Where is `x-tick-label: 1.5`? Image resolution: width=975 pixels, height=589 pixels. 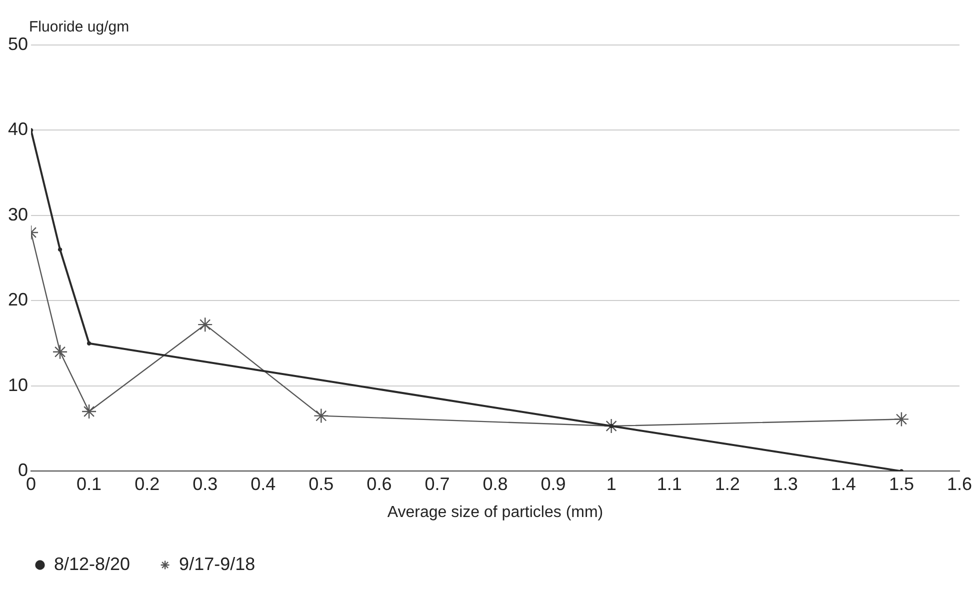 x-tick-label: 1.5 is located at coordinates (901, 484).